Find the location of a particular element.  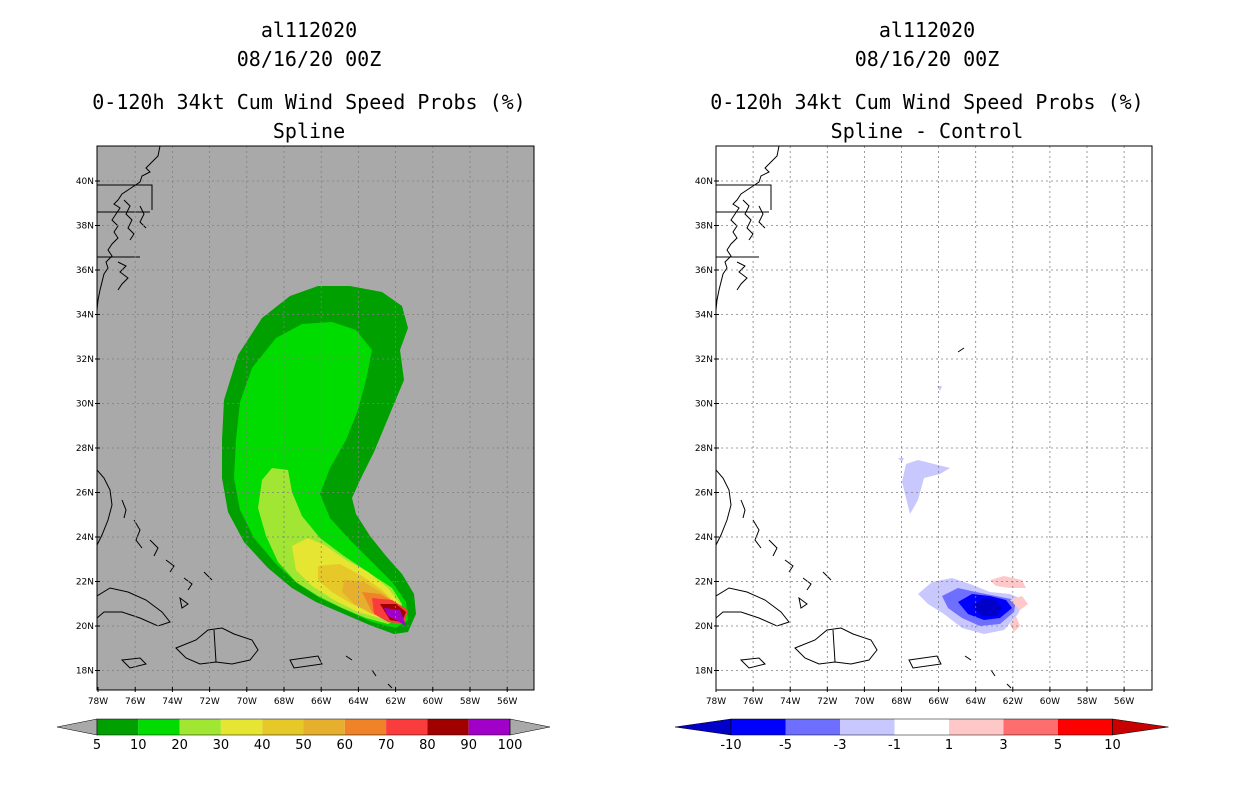

left-longitude-labels: 78W 76W 74W 72W 70W 68W 66W 64W 62W 60W 58W 56W is located at coordinates (302, 697).